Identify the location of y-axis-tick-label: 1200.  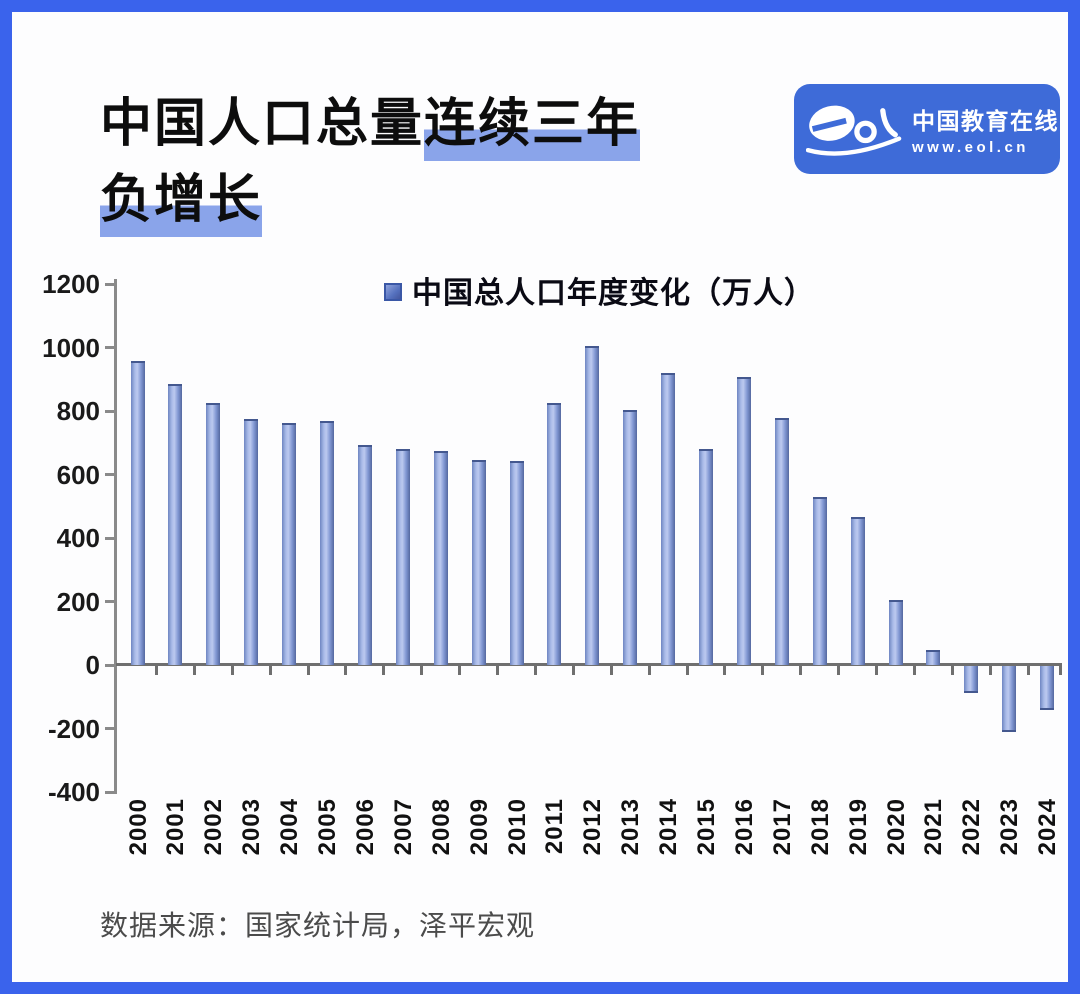
(71, 284).